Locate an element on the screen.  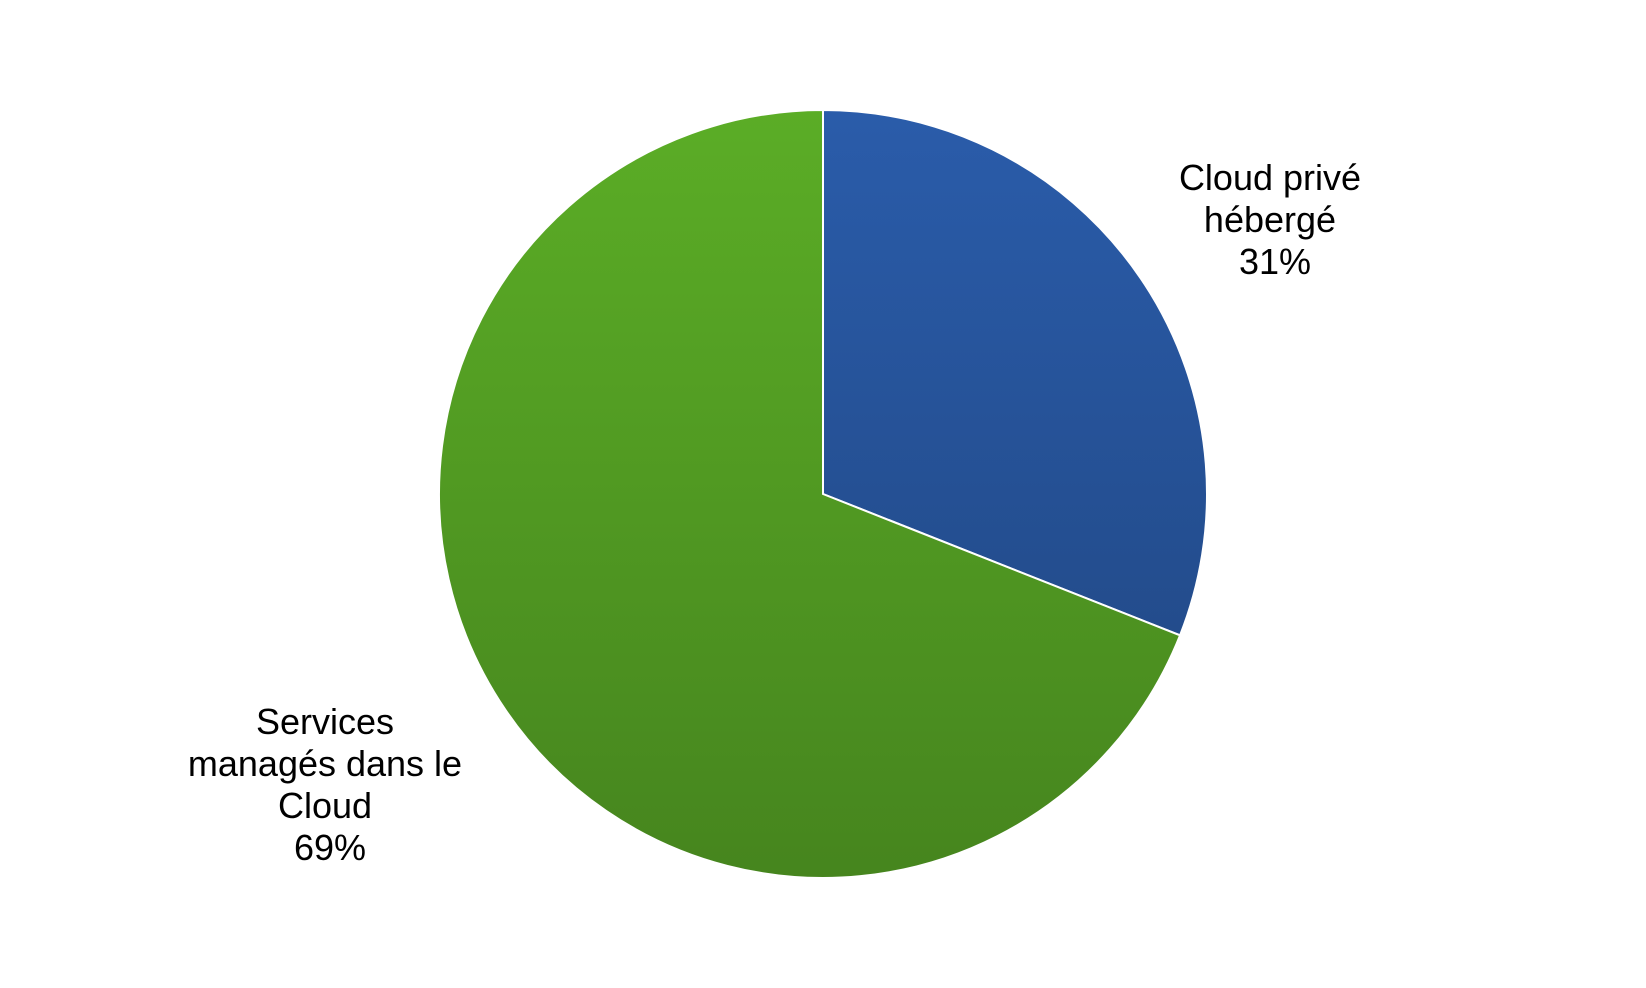
slice-label-line: managés dans le is located at coordinates (325, 763).